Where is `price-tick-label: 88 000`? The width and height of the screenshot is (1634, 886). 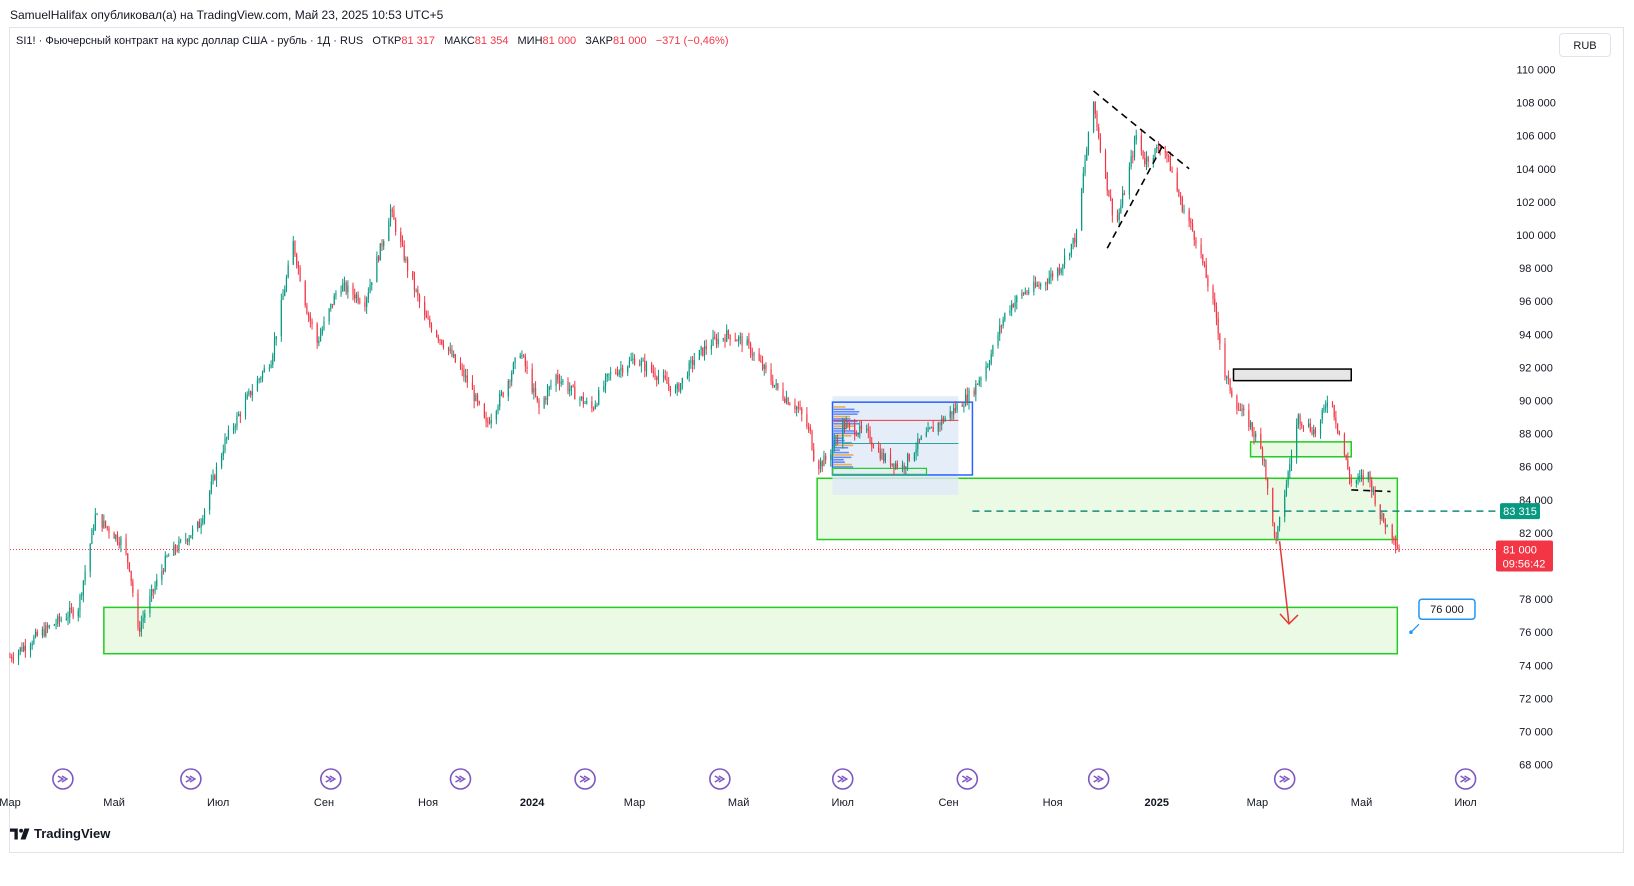
price-tick-label: 88 000 is located at coordinates (1536, 435).